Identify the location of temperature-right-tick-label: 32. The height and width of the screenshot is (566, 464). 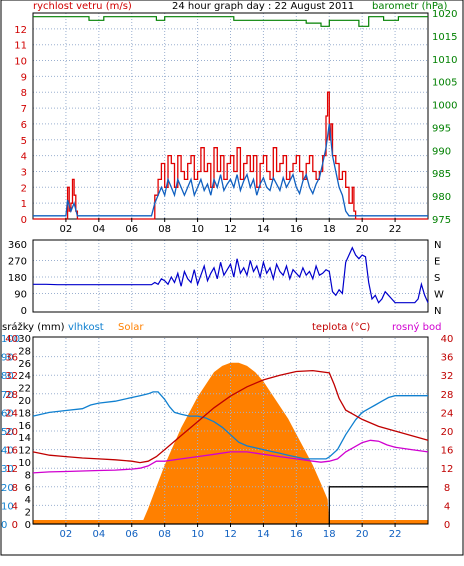
(447, 376).